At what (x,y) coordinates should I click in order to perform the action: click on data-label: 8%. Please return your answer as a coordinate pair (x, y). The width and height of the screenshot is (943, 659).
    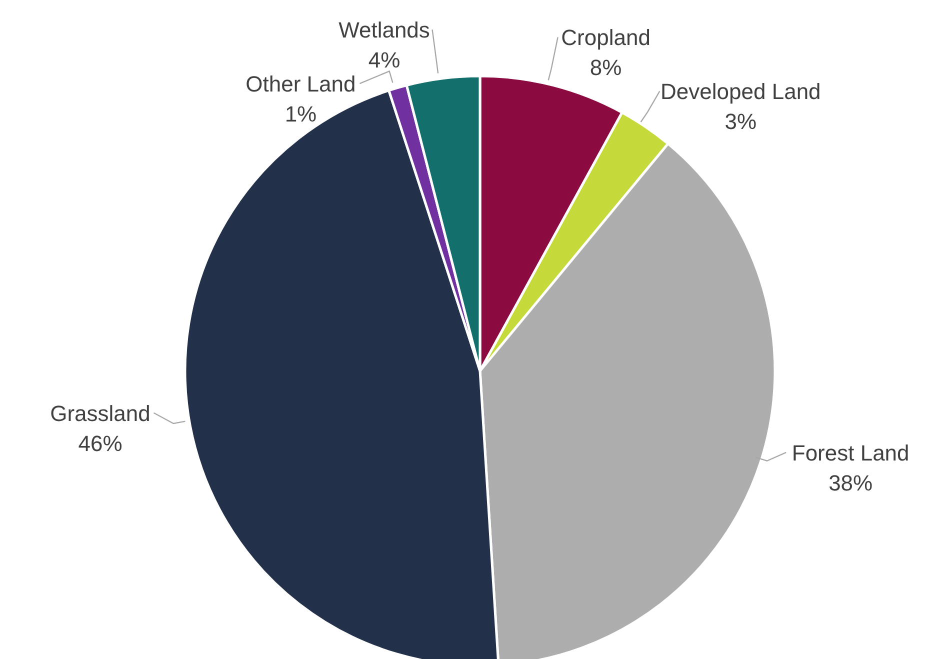
    Looking at the image, I should click on (606, 67).